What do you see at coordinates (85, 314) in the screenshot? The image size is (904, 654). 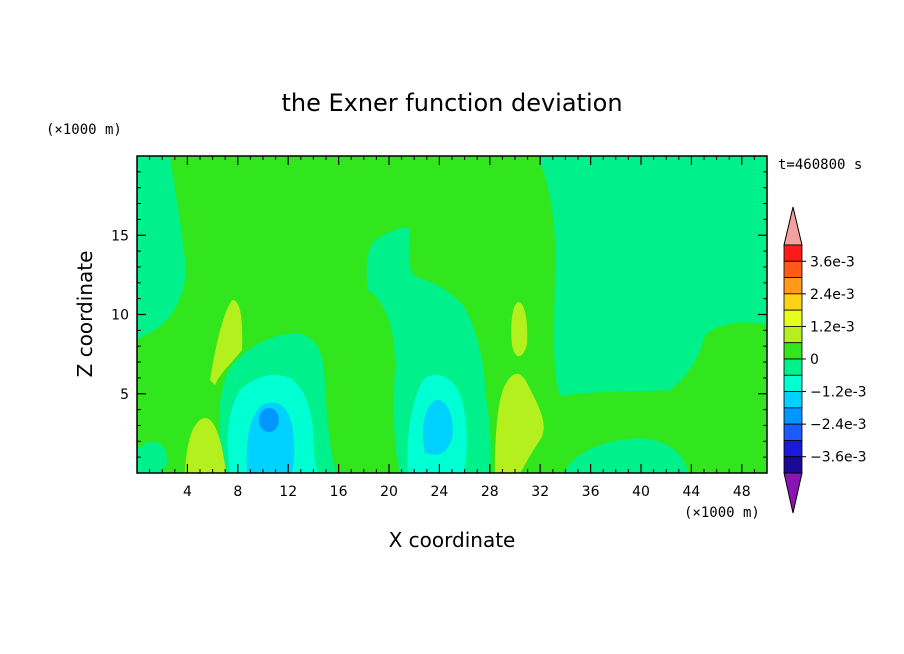 I see `y-axis-label: Z coordinate` at bounding box center [85, 314].